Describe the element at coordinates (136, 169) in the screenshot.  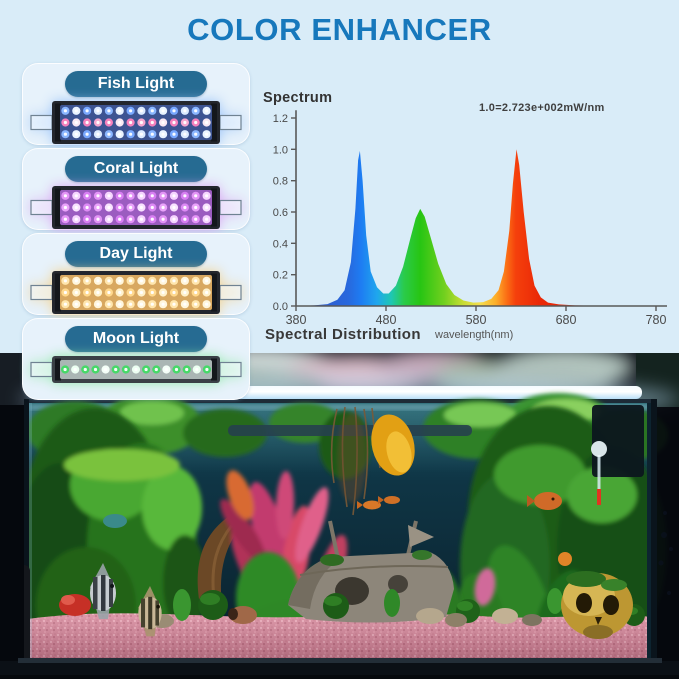
I see `light-mode-label-coral: Coral Light` at that location.